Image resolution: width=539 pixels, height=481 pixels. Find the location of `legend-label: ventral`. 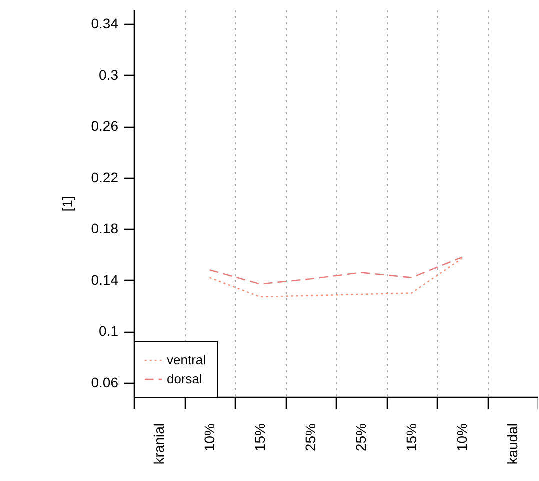

legend-label: ventral is located at coordinates (186, 360).